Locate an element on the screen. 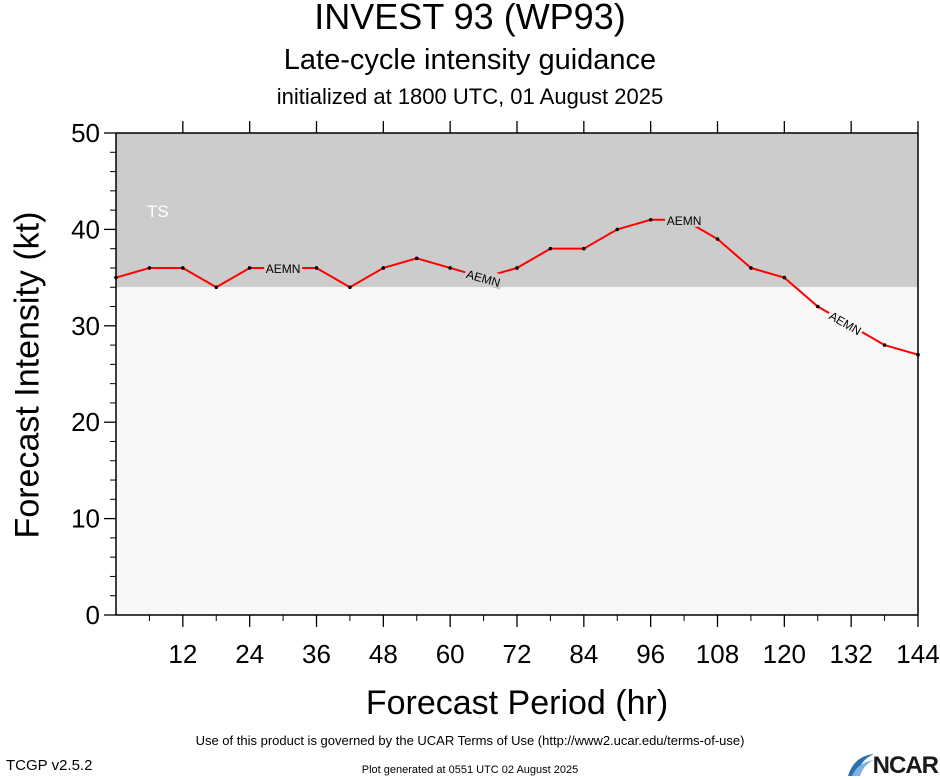 The image size is (940, 780). x-tick-label: 48 is located at coordinates (383, 654).